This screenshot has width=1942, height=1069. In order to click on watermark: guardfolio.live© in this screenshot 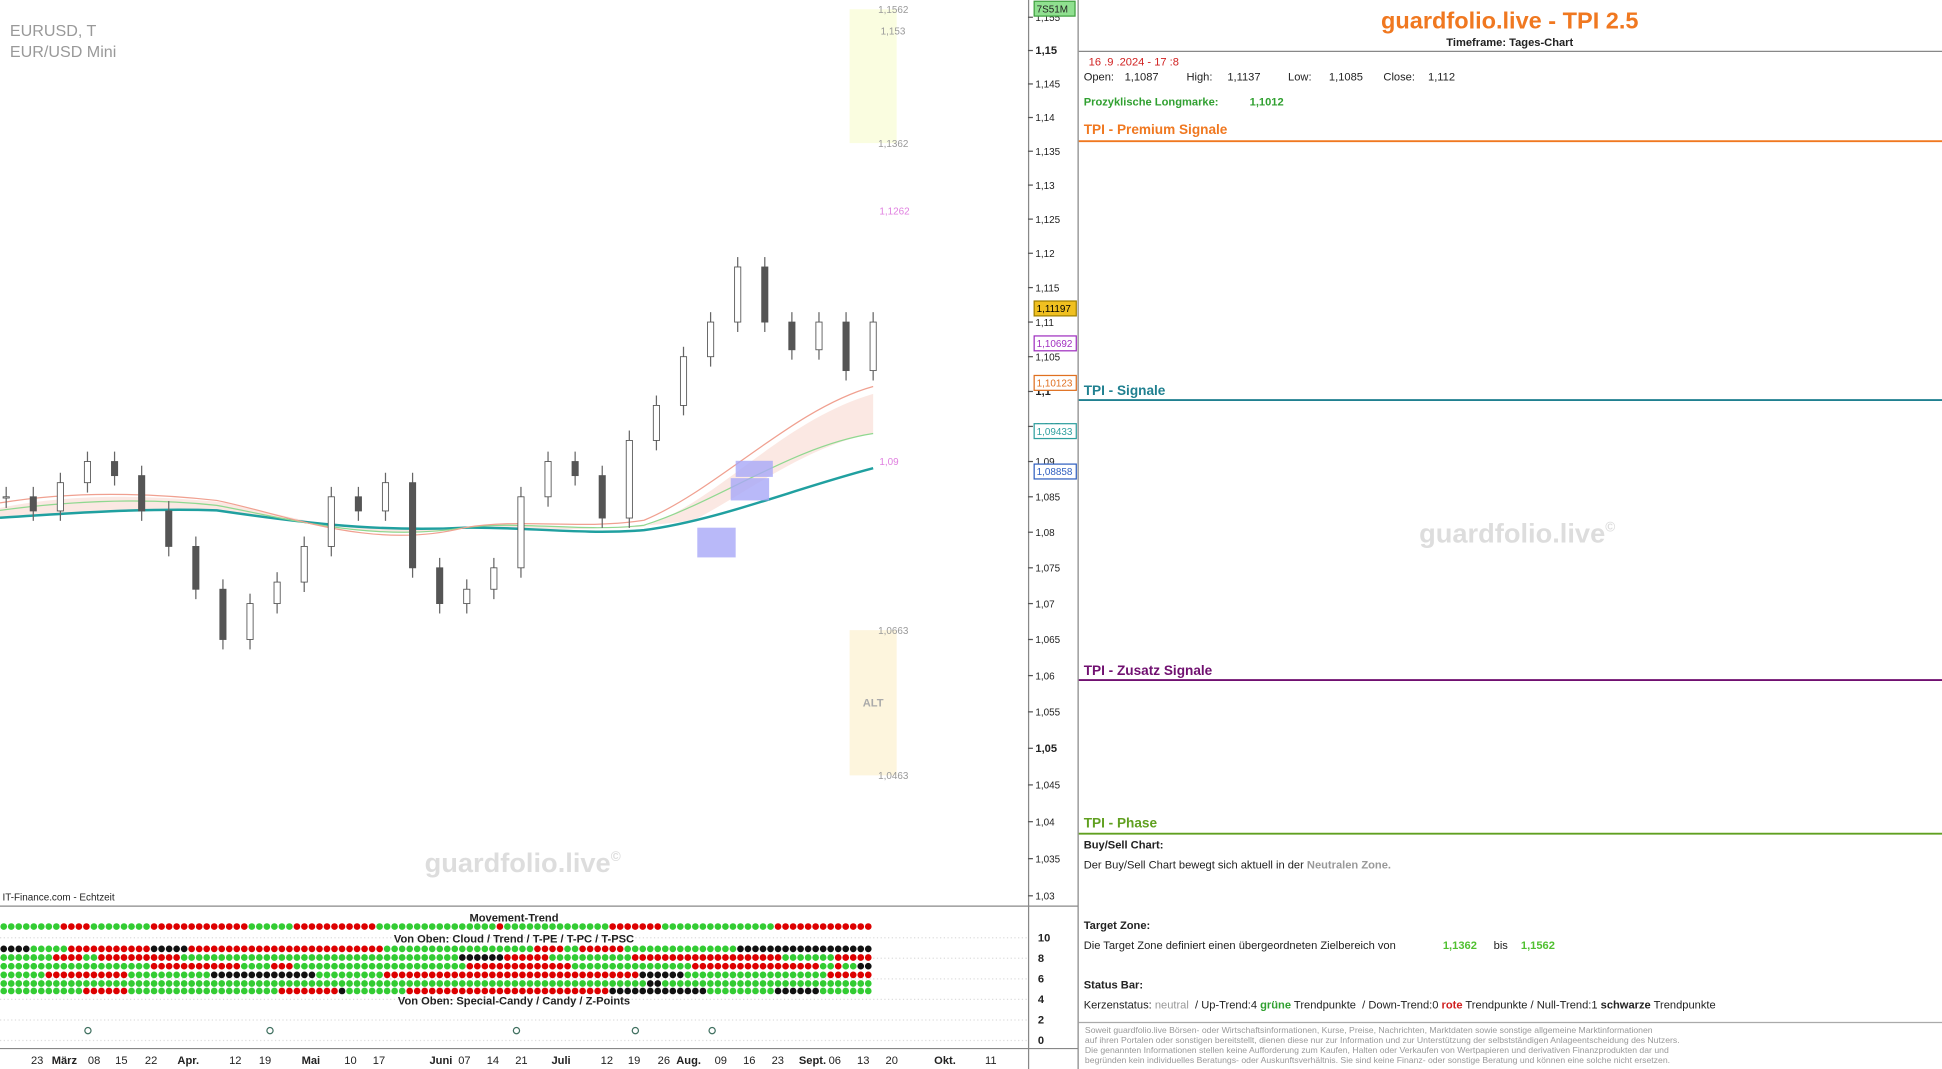, I will do `click(523, 862)`.